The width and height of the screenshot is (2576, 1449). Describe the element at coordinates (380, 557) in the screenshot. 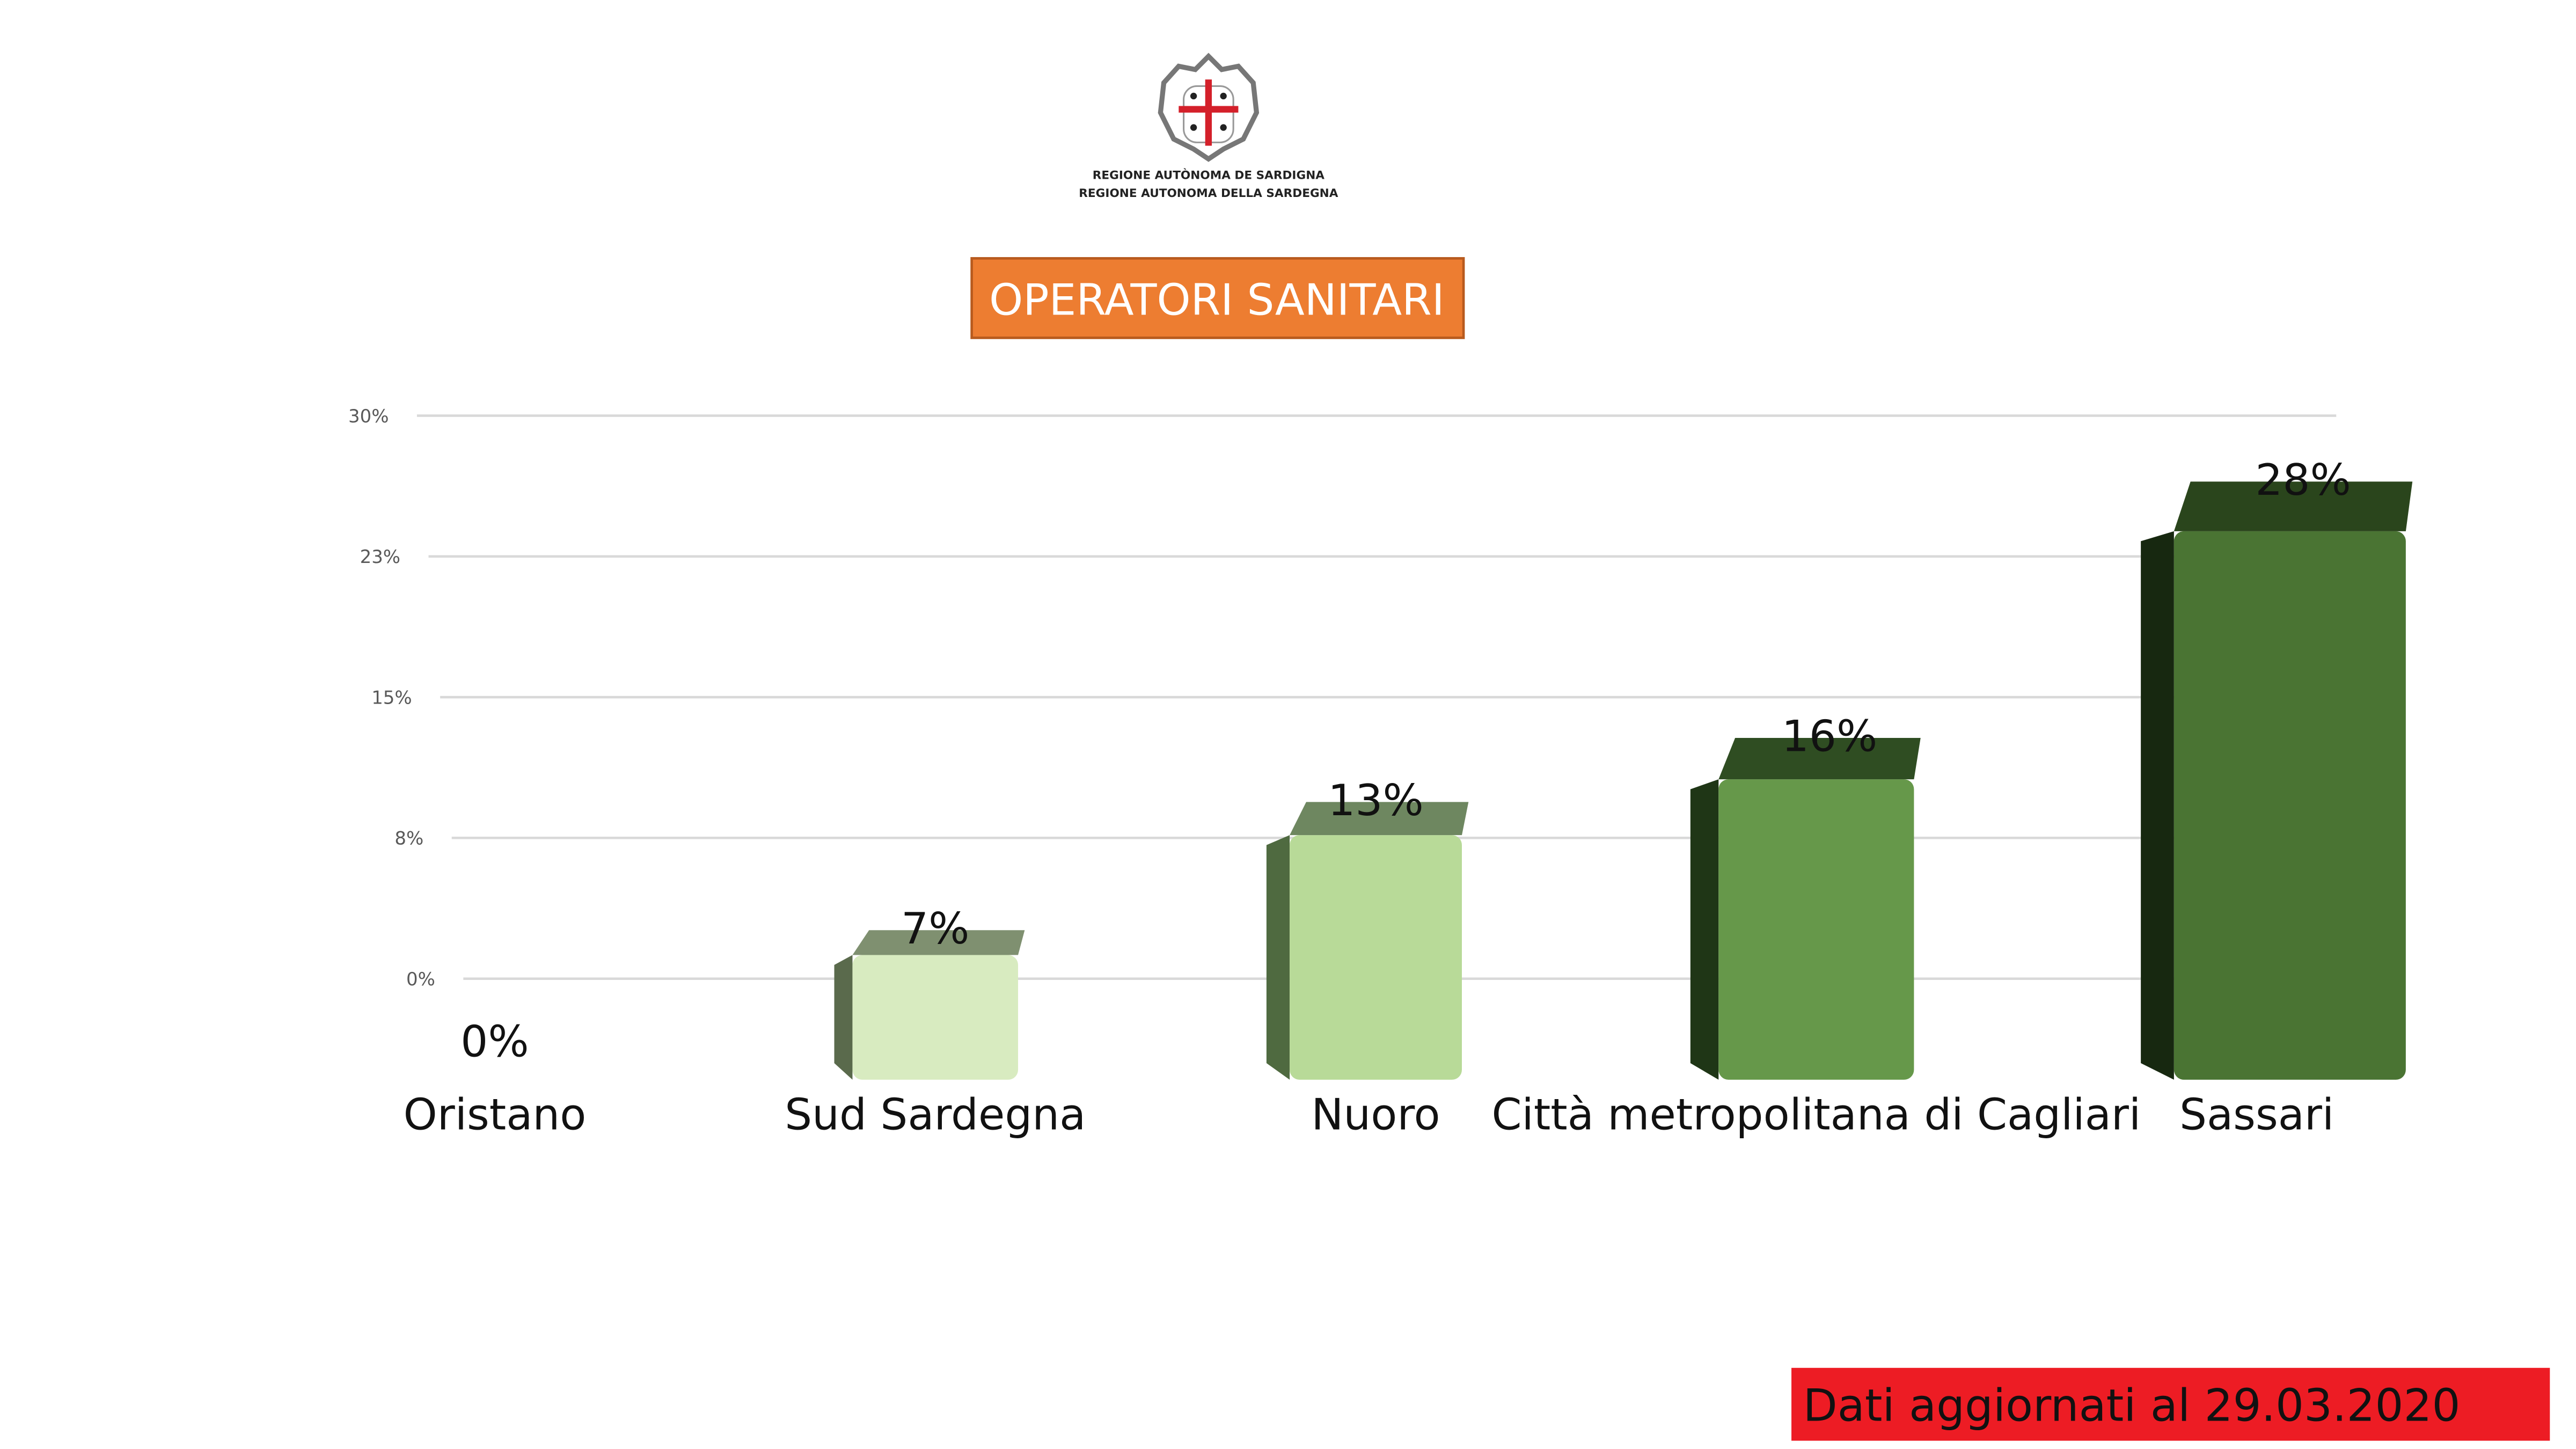

I see `y-tick-label: 23%` at that location.